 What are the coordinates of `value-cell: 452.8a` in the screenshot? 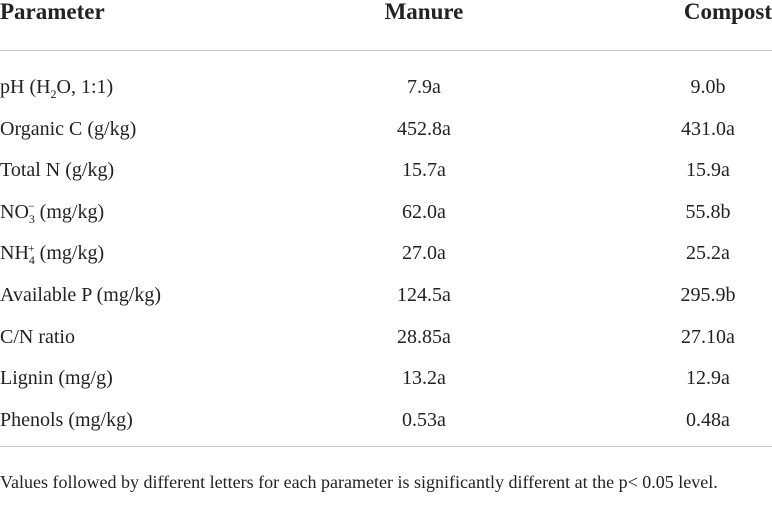 It's located at (424, 128).